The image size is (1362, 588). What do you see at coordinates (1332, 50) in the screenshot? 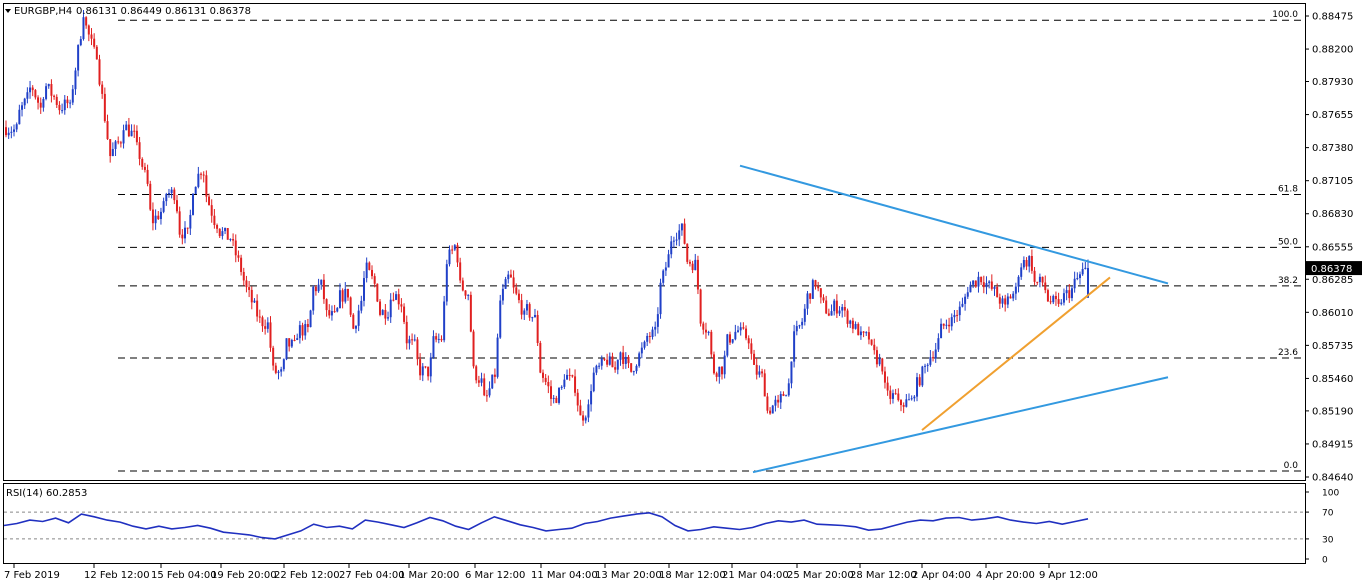
I see `y-tick-label: 0.88200` at bounding box center [1332, 50].